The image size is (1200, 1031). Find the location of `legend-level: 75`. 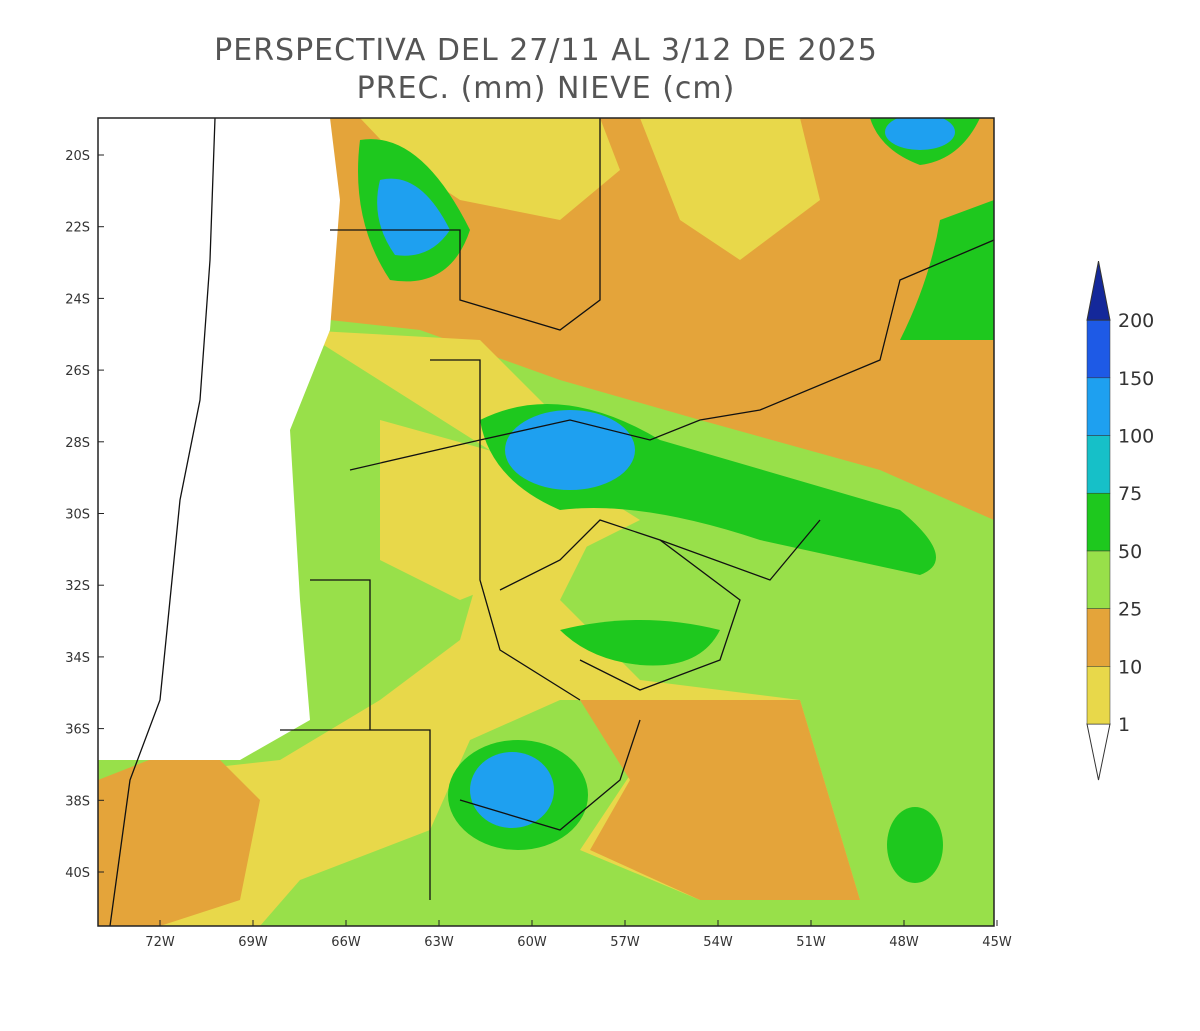

legend-level: 75 is located at coordinates (1130, 494).